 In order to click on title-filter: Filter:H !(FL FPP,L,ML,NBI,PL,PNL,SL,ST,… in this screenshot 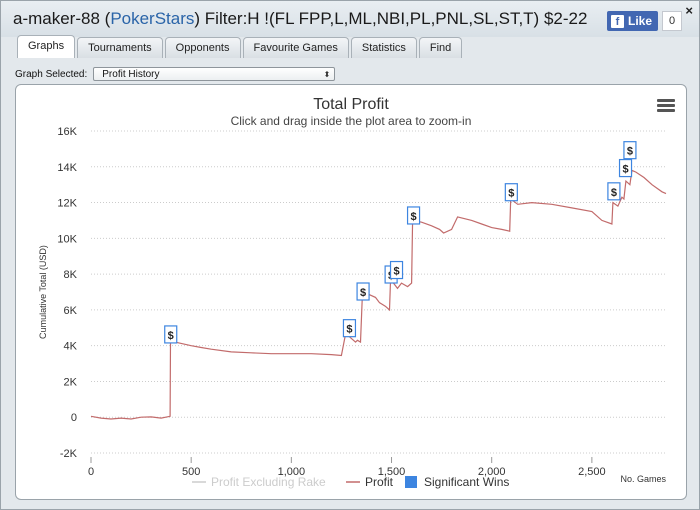, I will do `click(396, 18)`.